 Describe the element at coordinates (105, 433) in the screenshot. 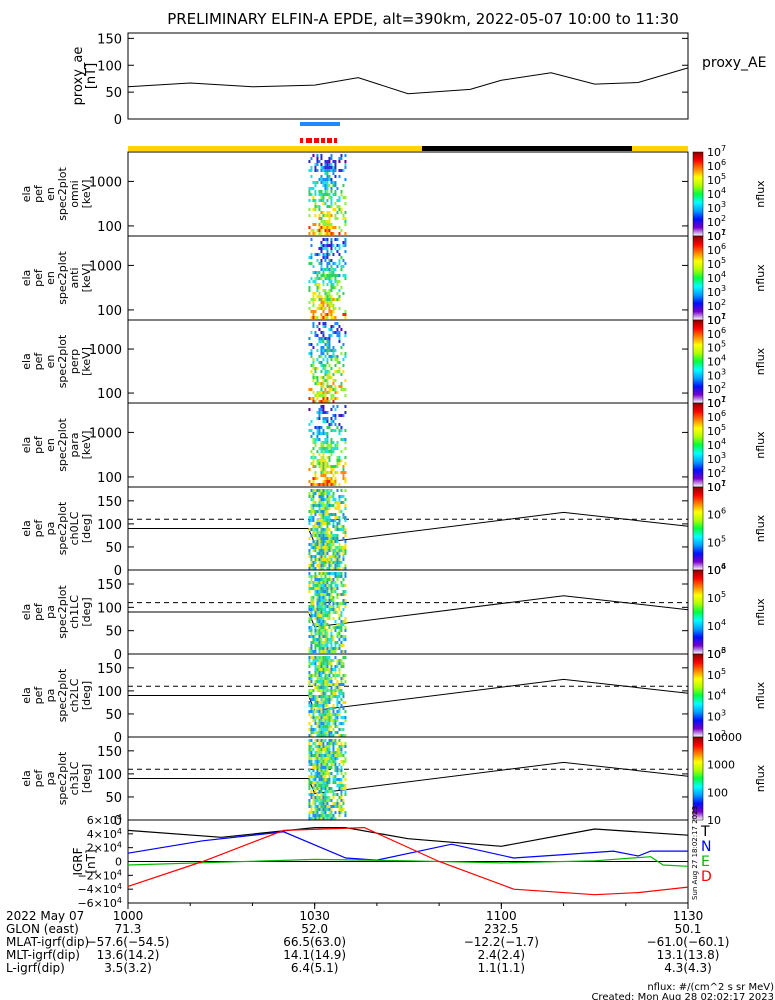

I see `y-tick-label: 1000` at that location.